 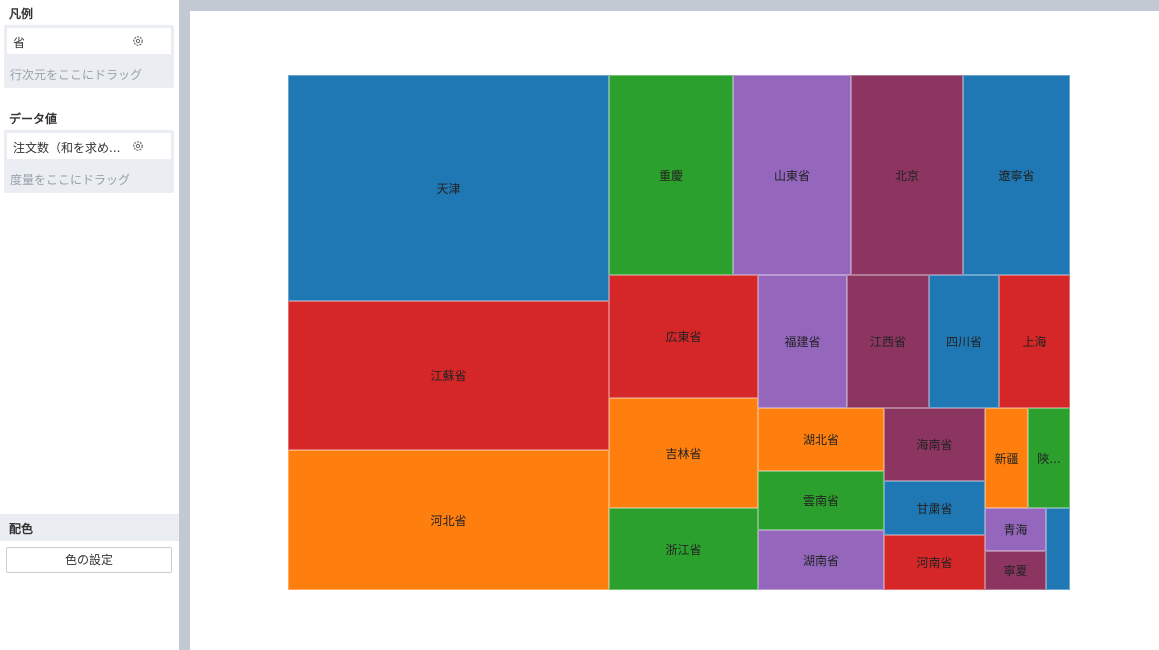 I want to click on value-drop-zone: 注文数（和を求め... 度量をここにドラッグ, so click(x=89, y=161).